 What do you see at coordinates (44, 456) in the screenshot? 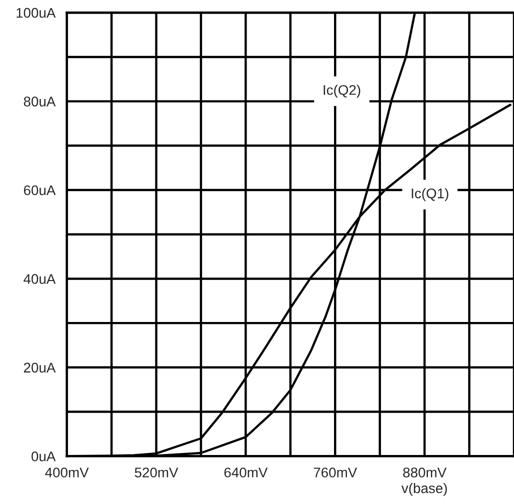
I see `y-tick-label: 0uA` at bounding box center [44, 456].